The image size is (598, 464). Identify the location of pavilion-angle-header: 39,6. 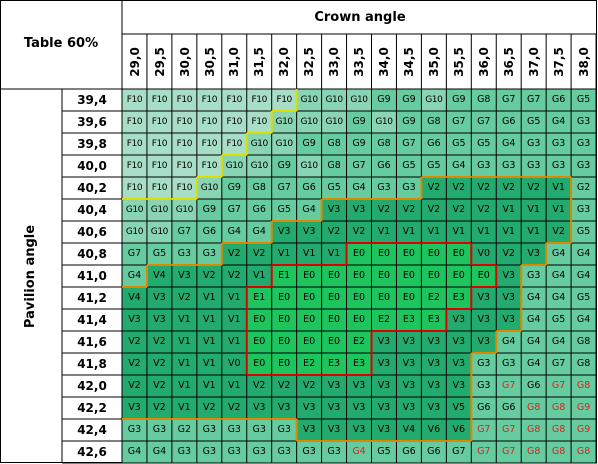
(92, 122).